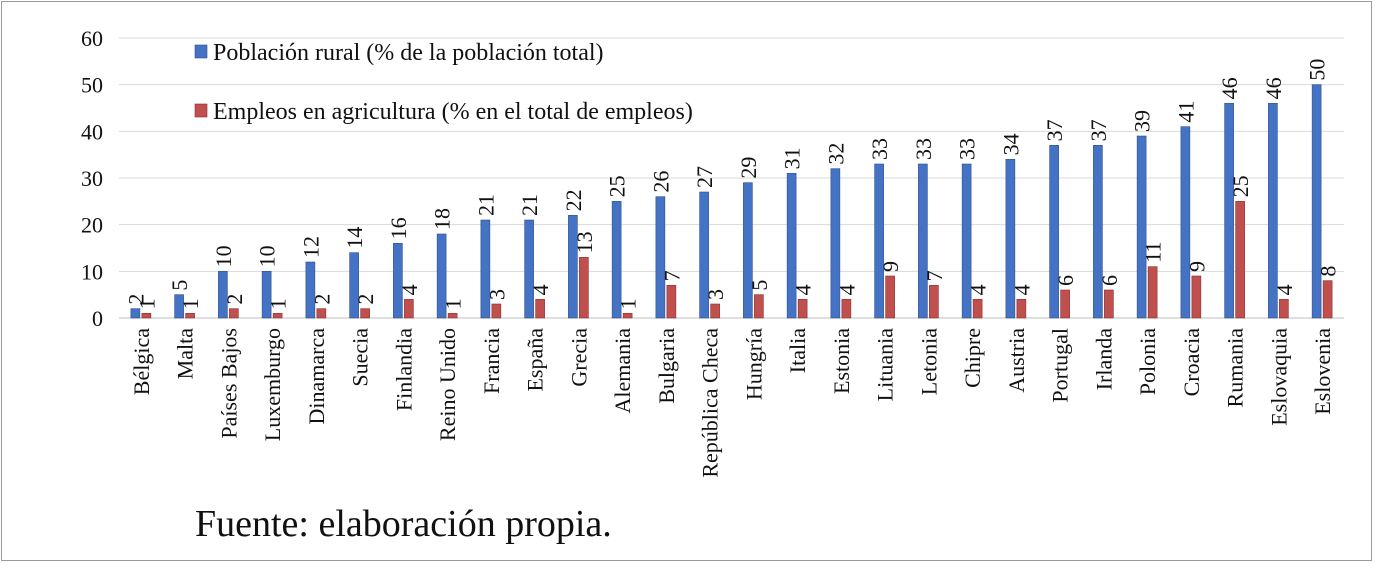  Describe the element at coordinates (92, 38) in the screenshot. I see `y-tick-label: 60` at that location.